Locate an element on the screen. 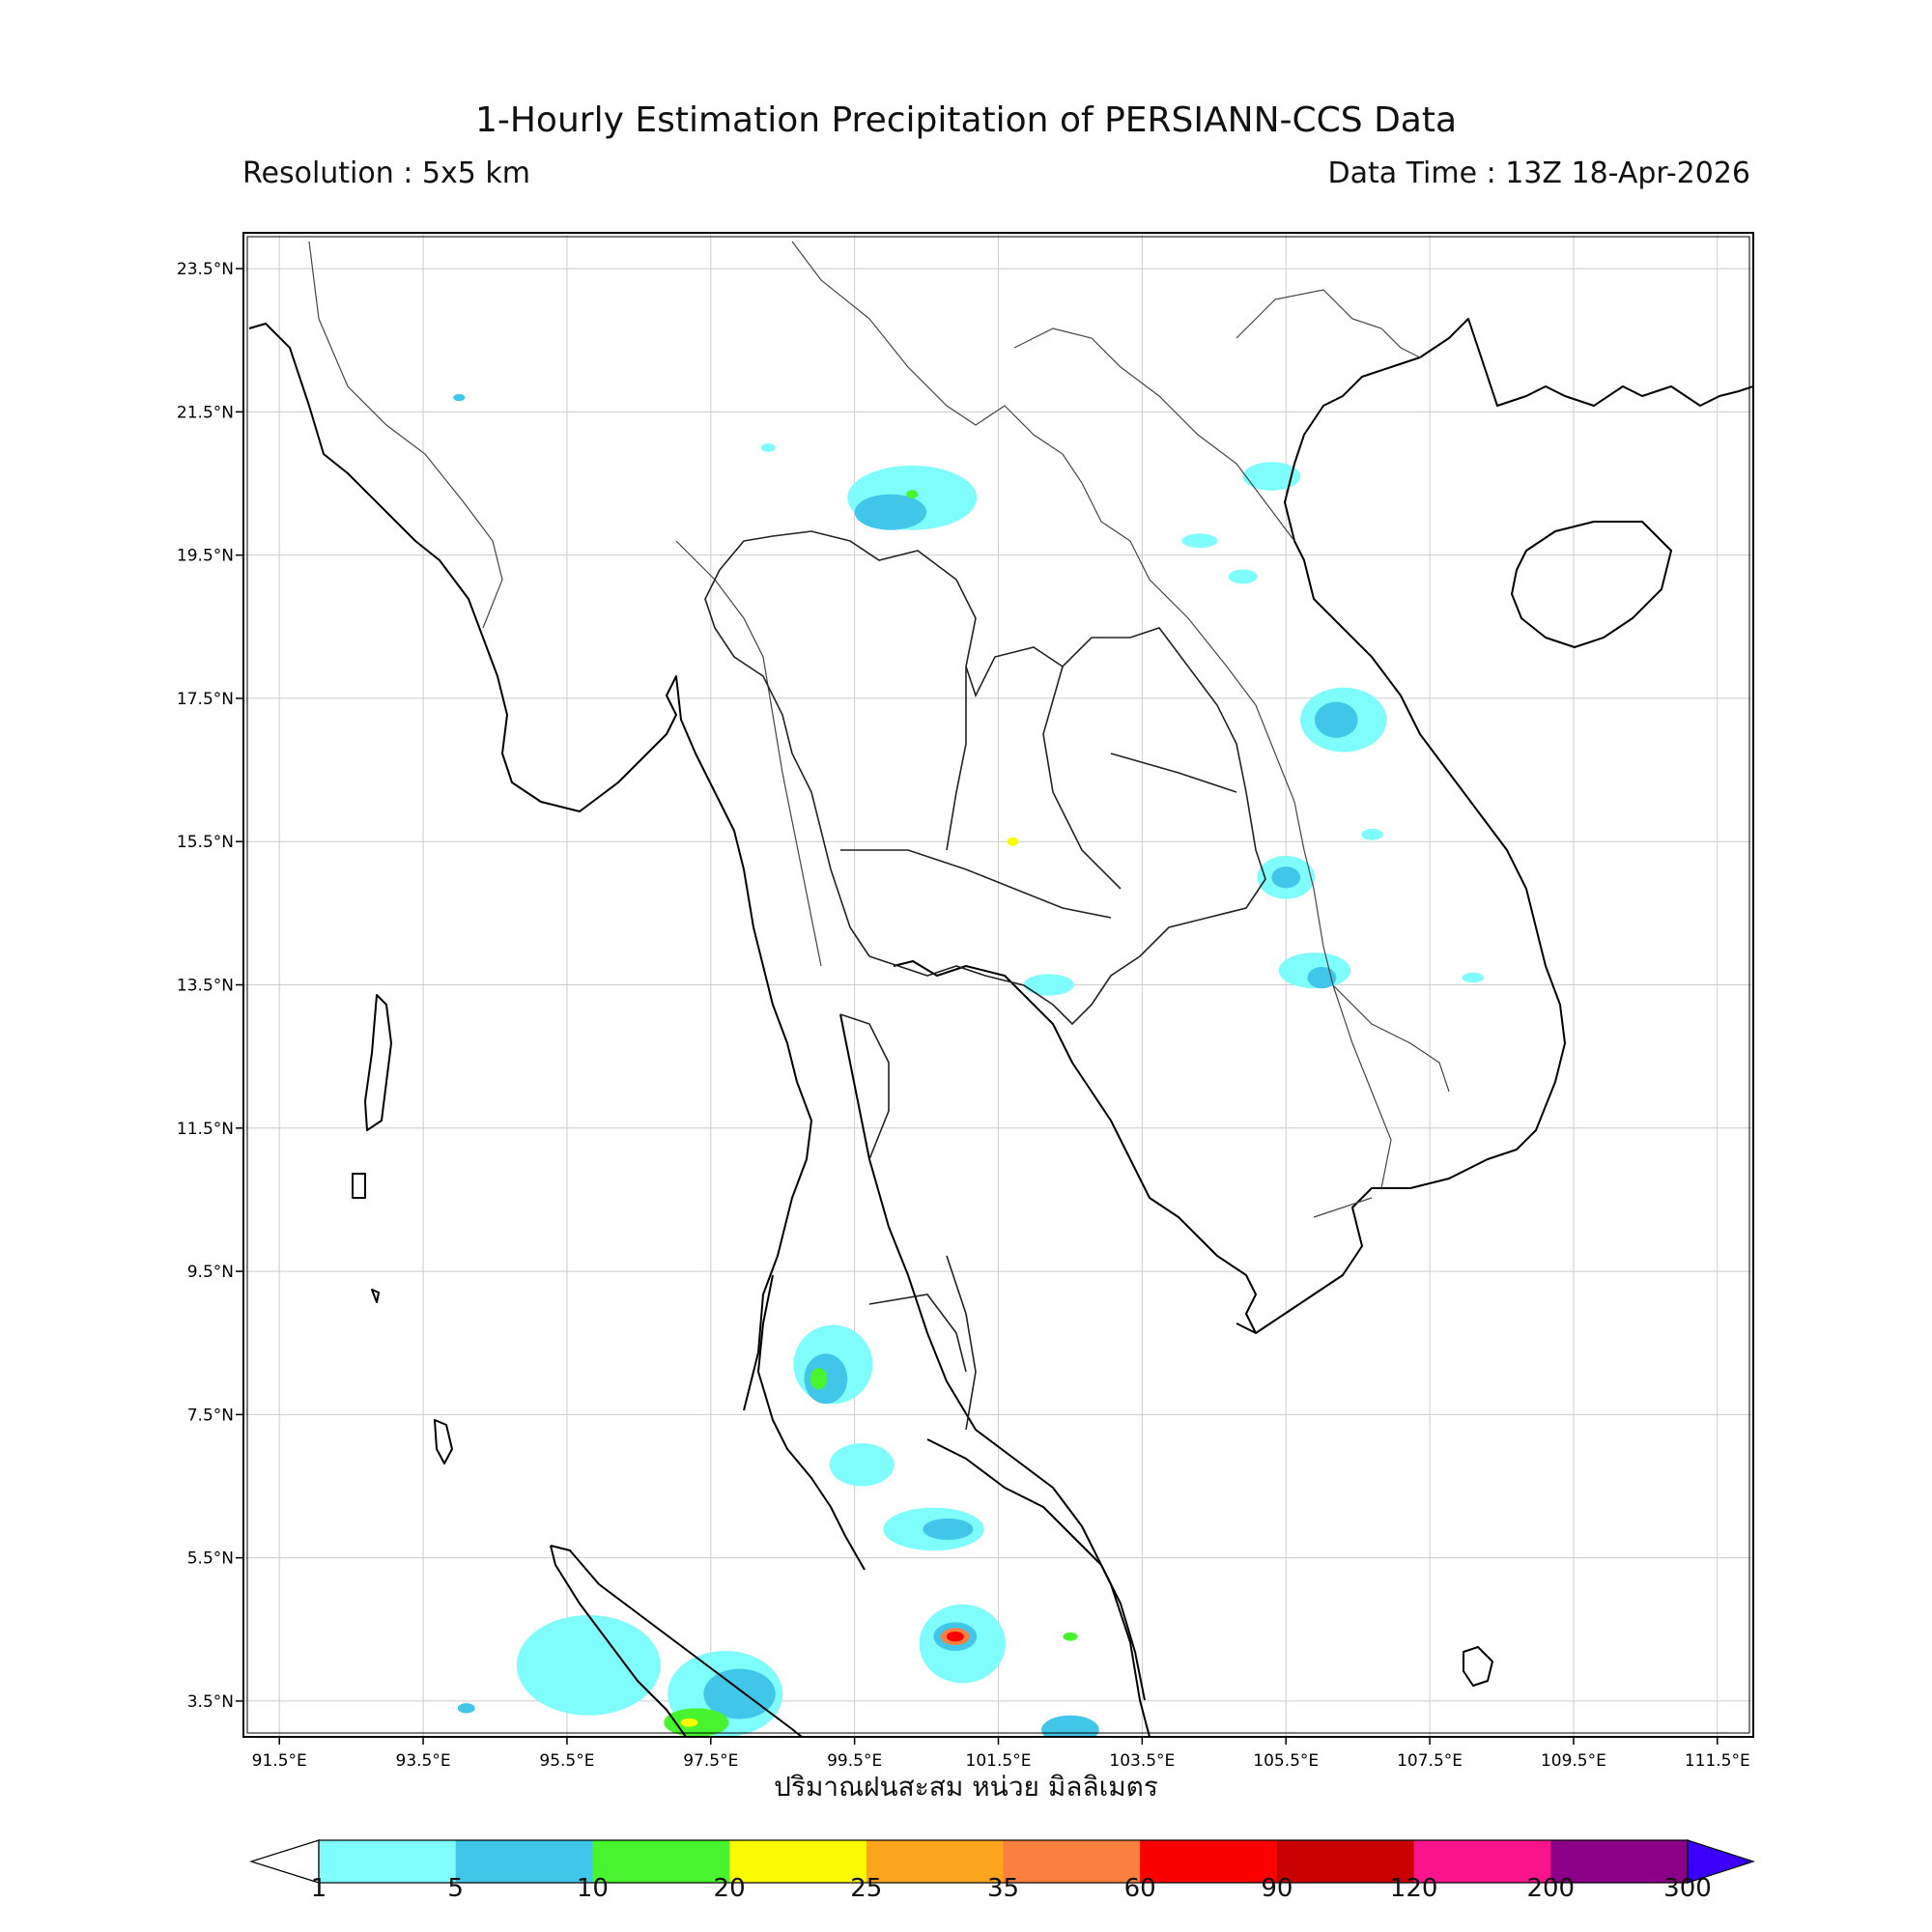 Image resolution: width=1932 pixels, height=1932 pixels. lon-tick-label: 105.5°E is located at coordinates (1286, 1761).